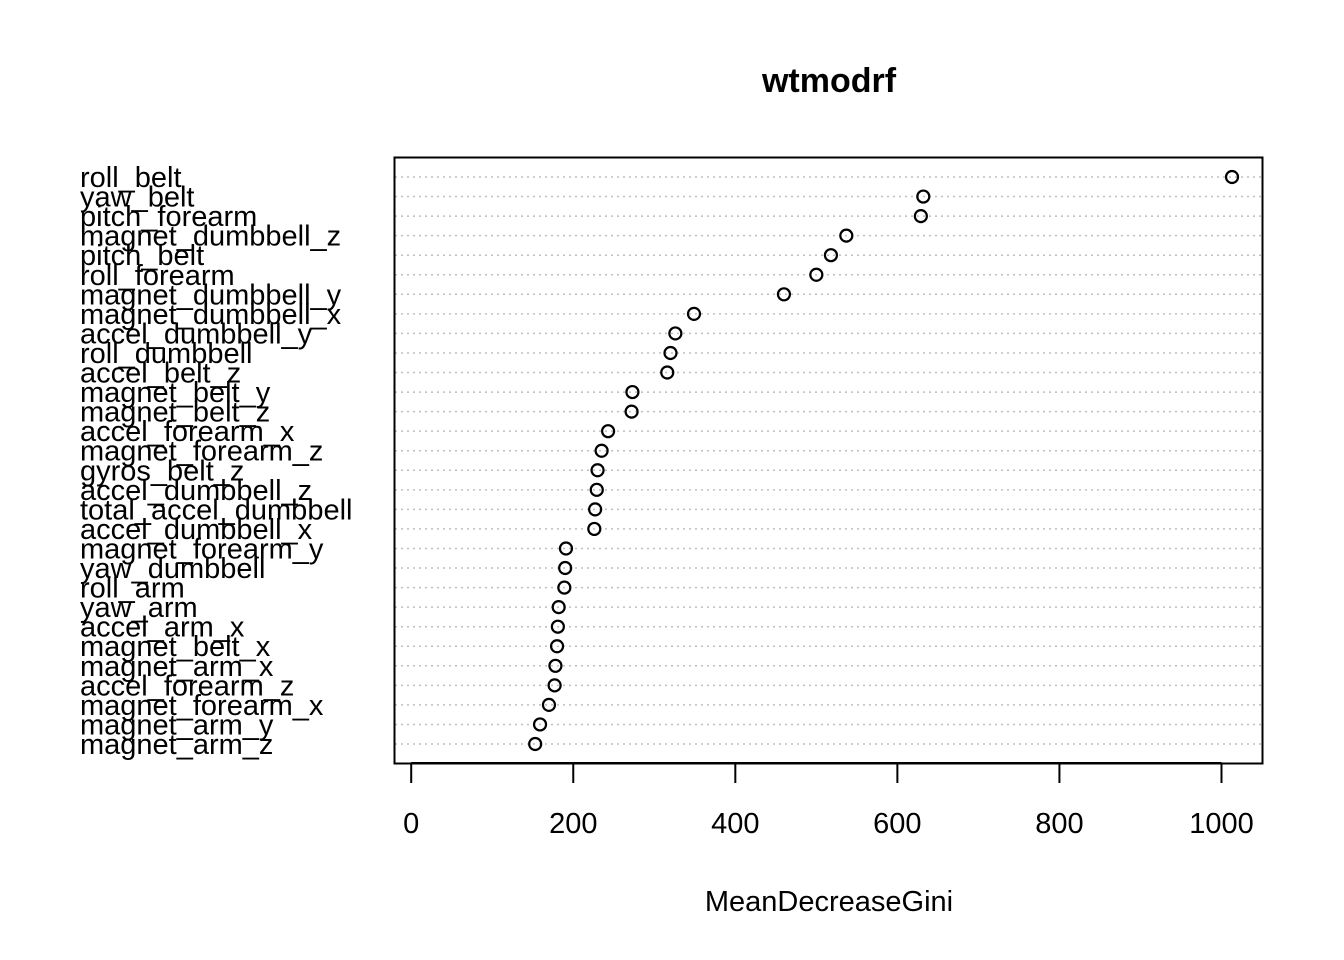 The image size is (1344, 960). I want to click on row-label: accel_arm_x, so click(162, 628).